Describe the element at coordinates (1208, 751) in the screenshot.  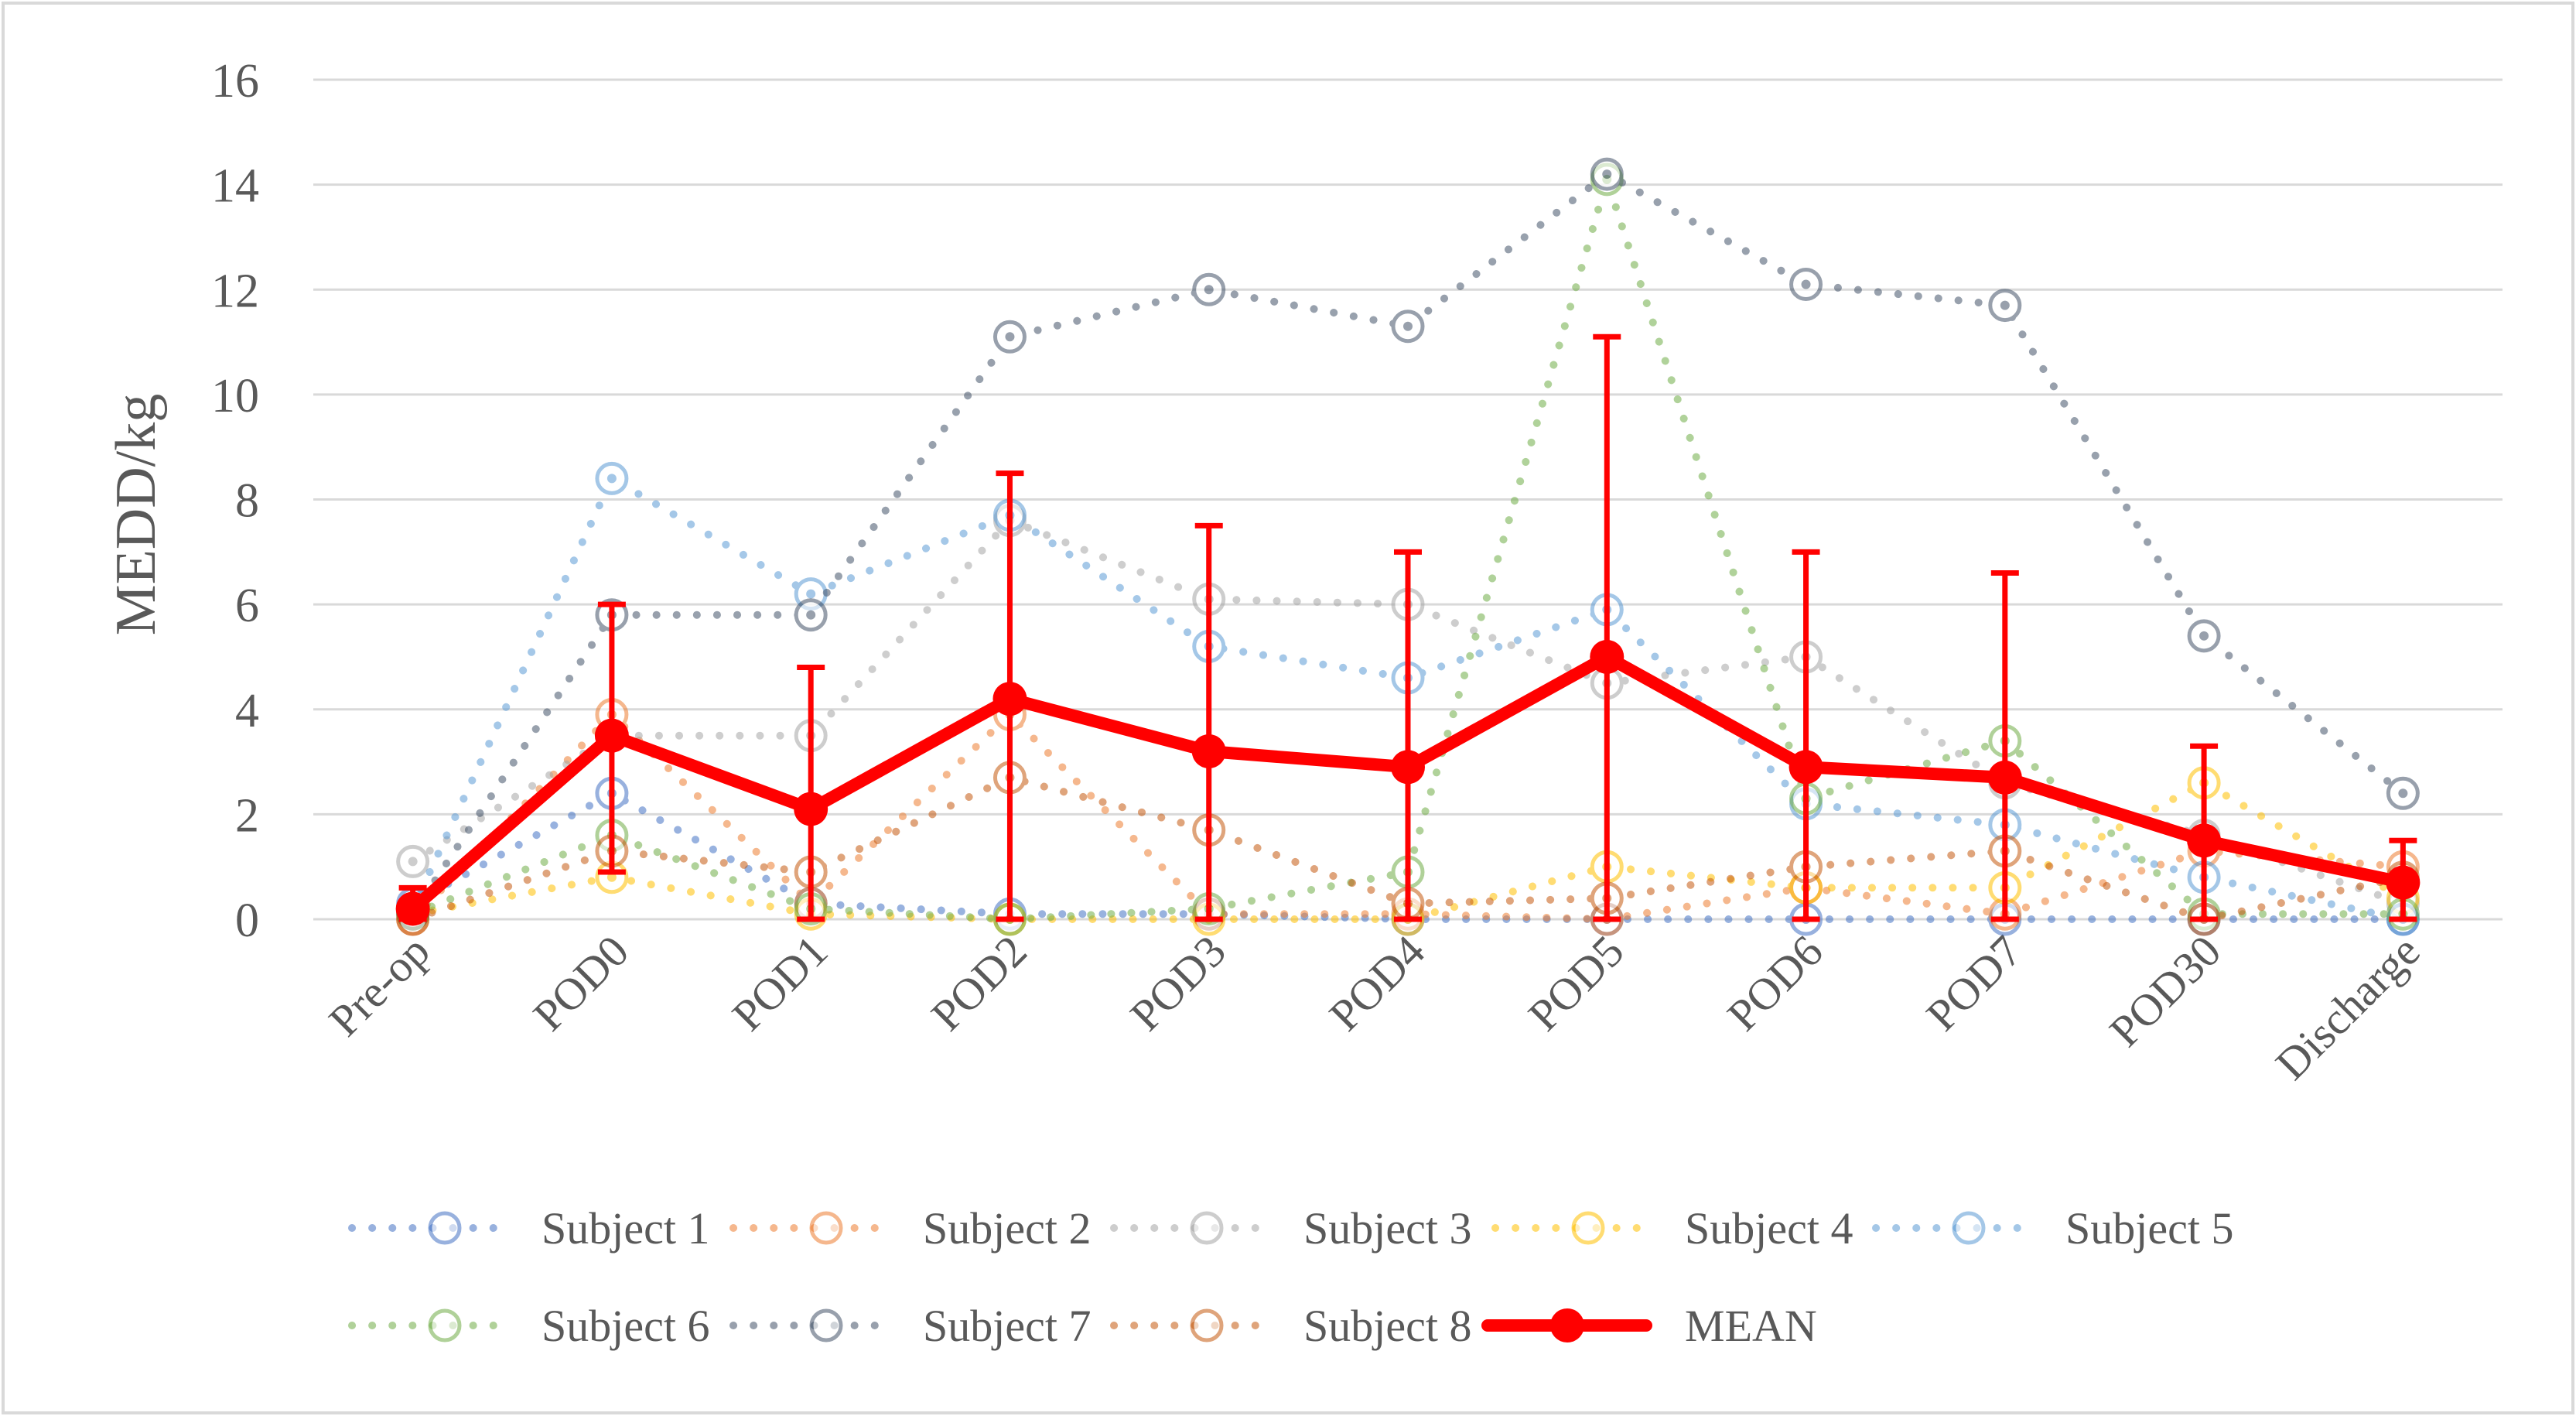
I see `point-mean-pod3` at that location.